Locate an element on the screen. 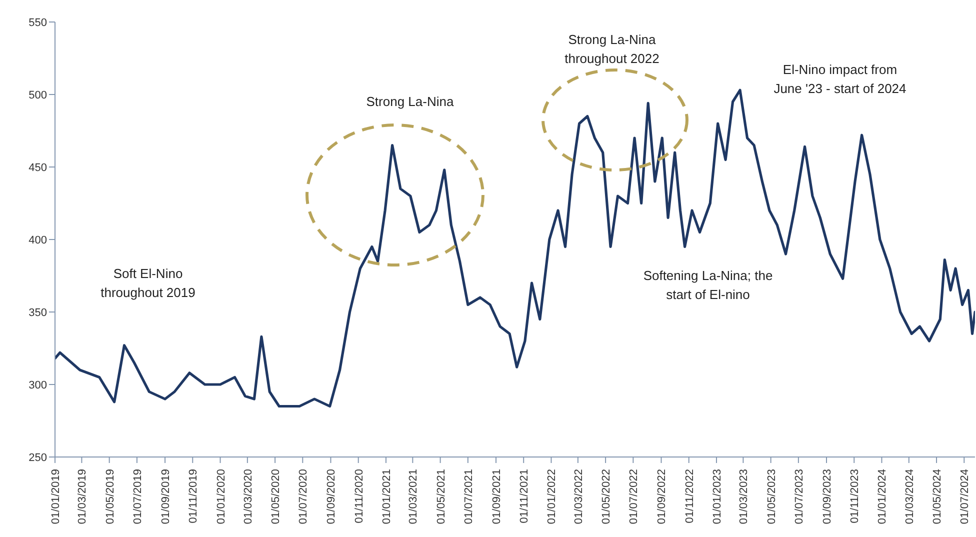  x-tick-label: 01/05/2023 is located at coordinates (772, 496).